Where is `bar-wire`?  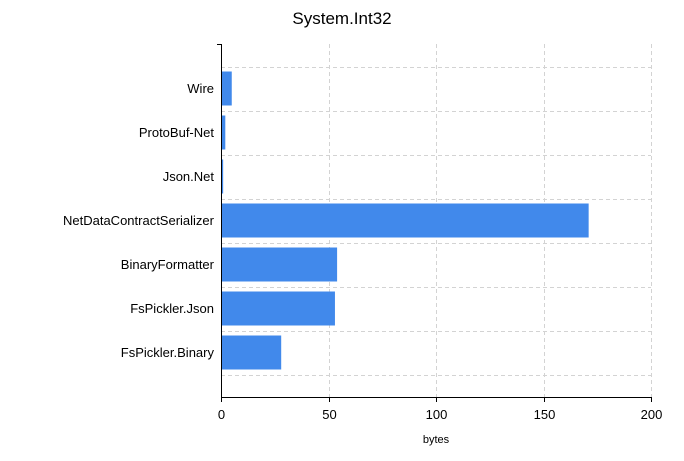
bar-wire is located at coordinates (226, 88).